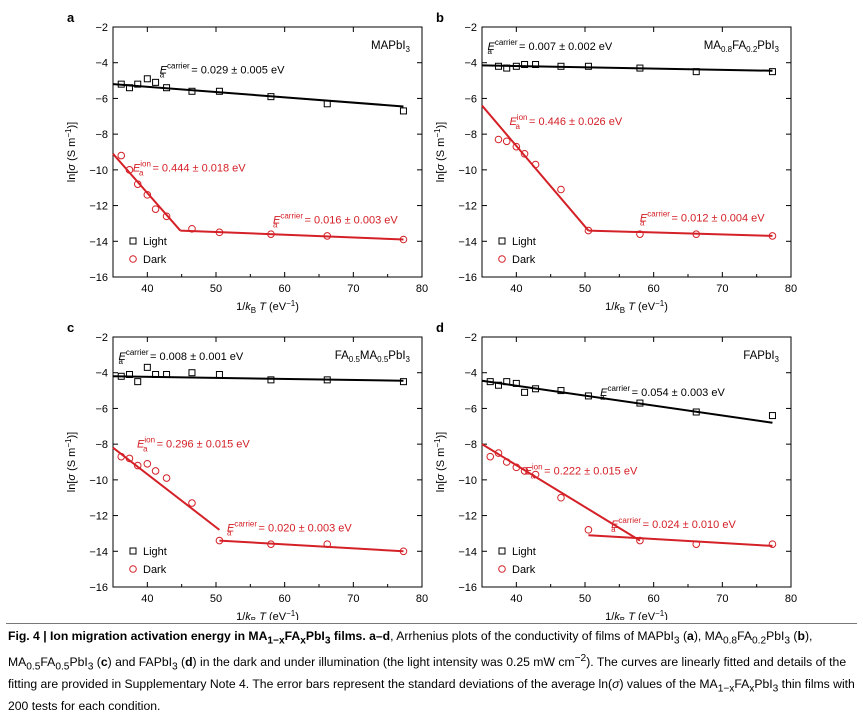 This screenshot has width=863, height=715. What do you see at coordinates (761, 357) in the screenshot?
I see `panel-title: FAPbI3` at bounding box center [761, 357].